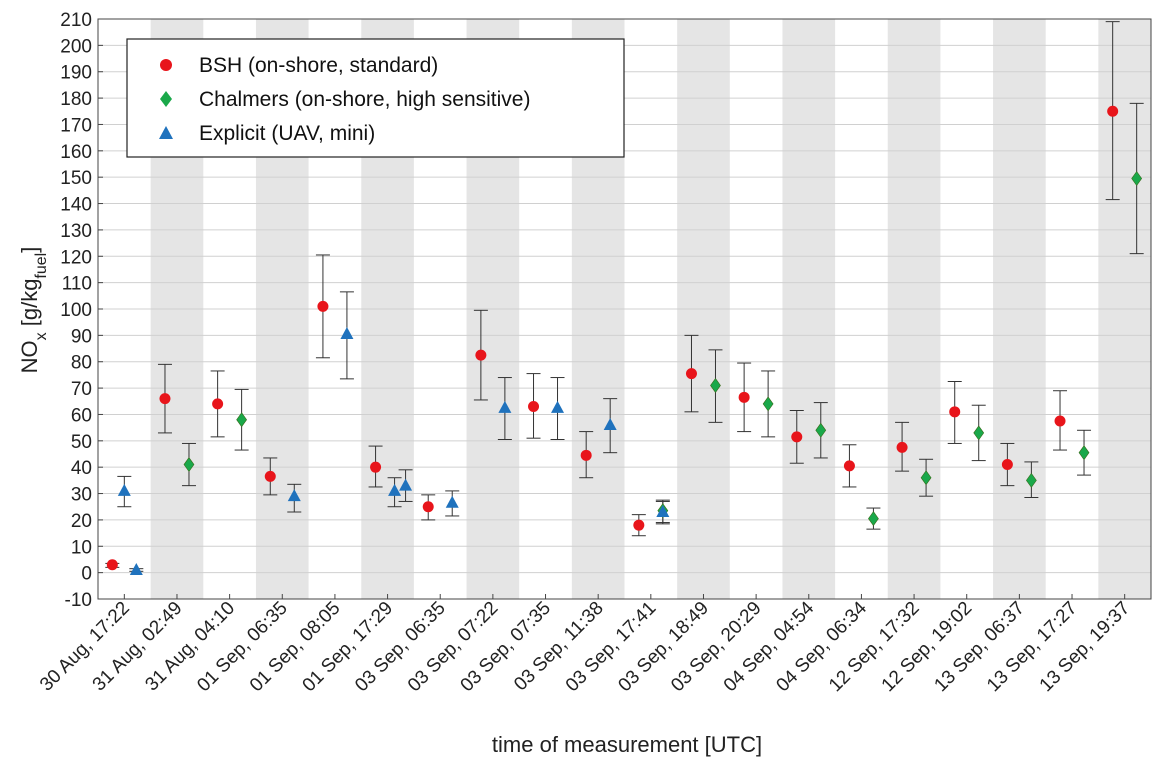 This screenshot has width=1153, height=760. What do you see at coordinates (1032, 647) in the screenshot?
I see `x-tick-label: 13 Sep, 17:27` at bounding box center [1032, 647].